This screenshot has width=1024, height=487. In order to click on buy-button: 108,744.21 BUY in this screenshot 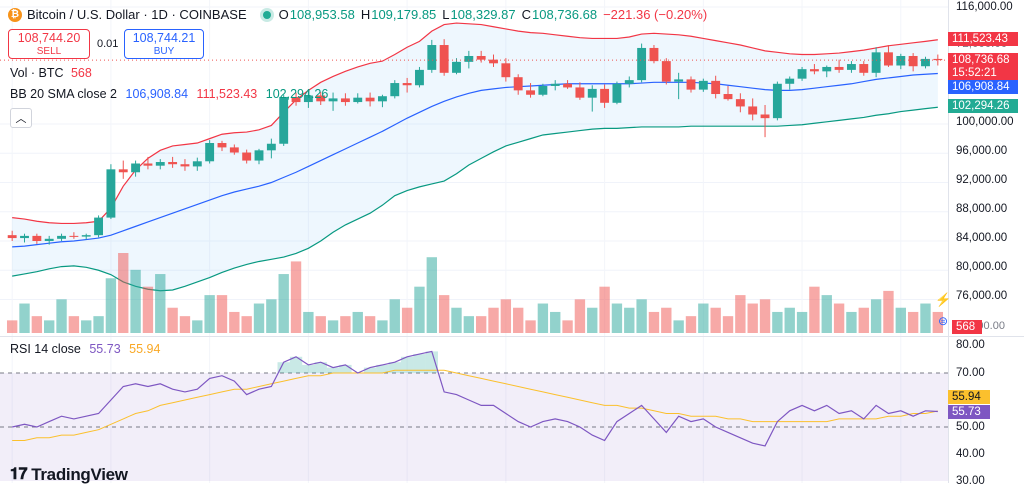, I will do `click(164, 44)`.